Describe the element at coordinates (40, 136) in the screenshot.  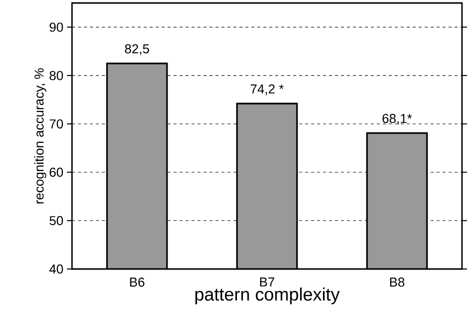
I see `y-axis-title: recognition accuracy, %` at that location.